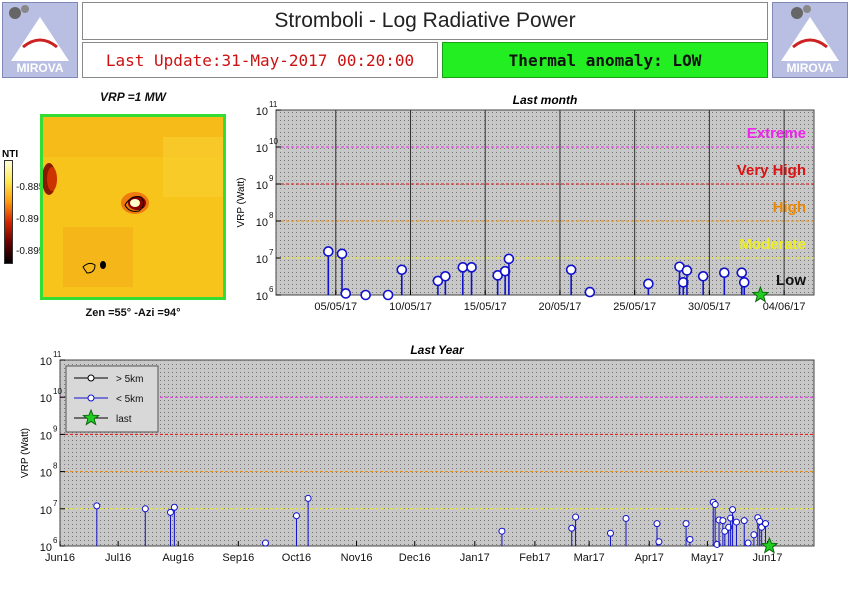  I want to click on legend-label: last, so click(124, 419).